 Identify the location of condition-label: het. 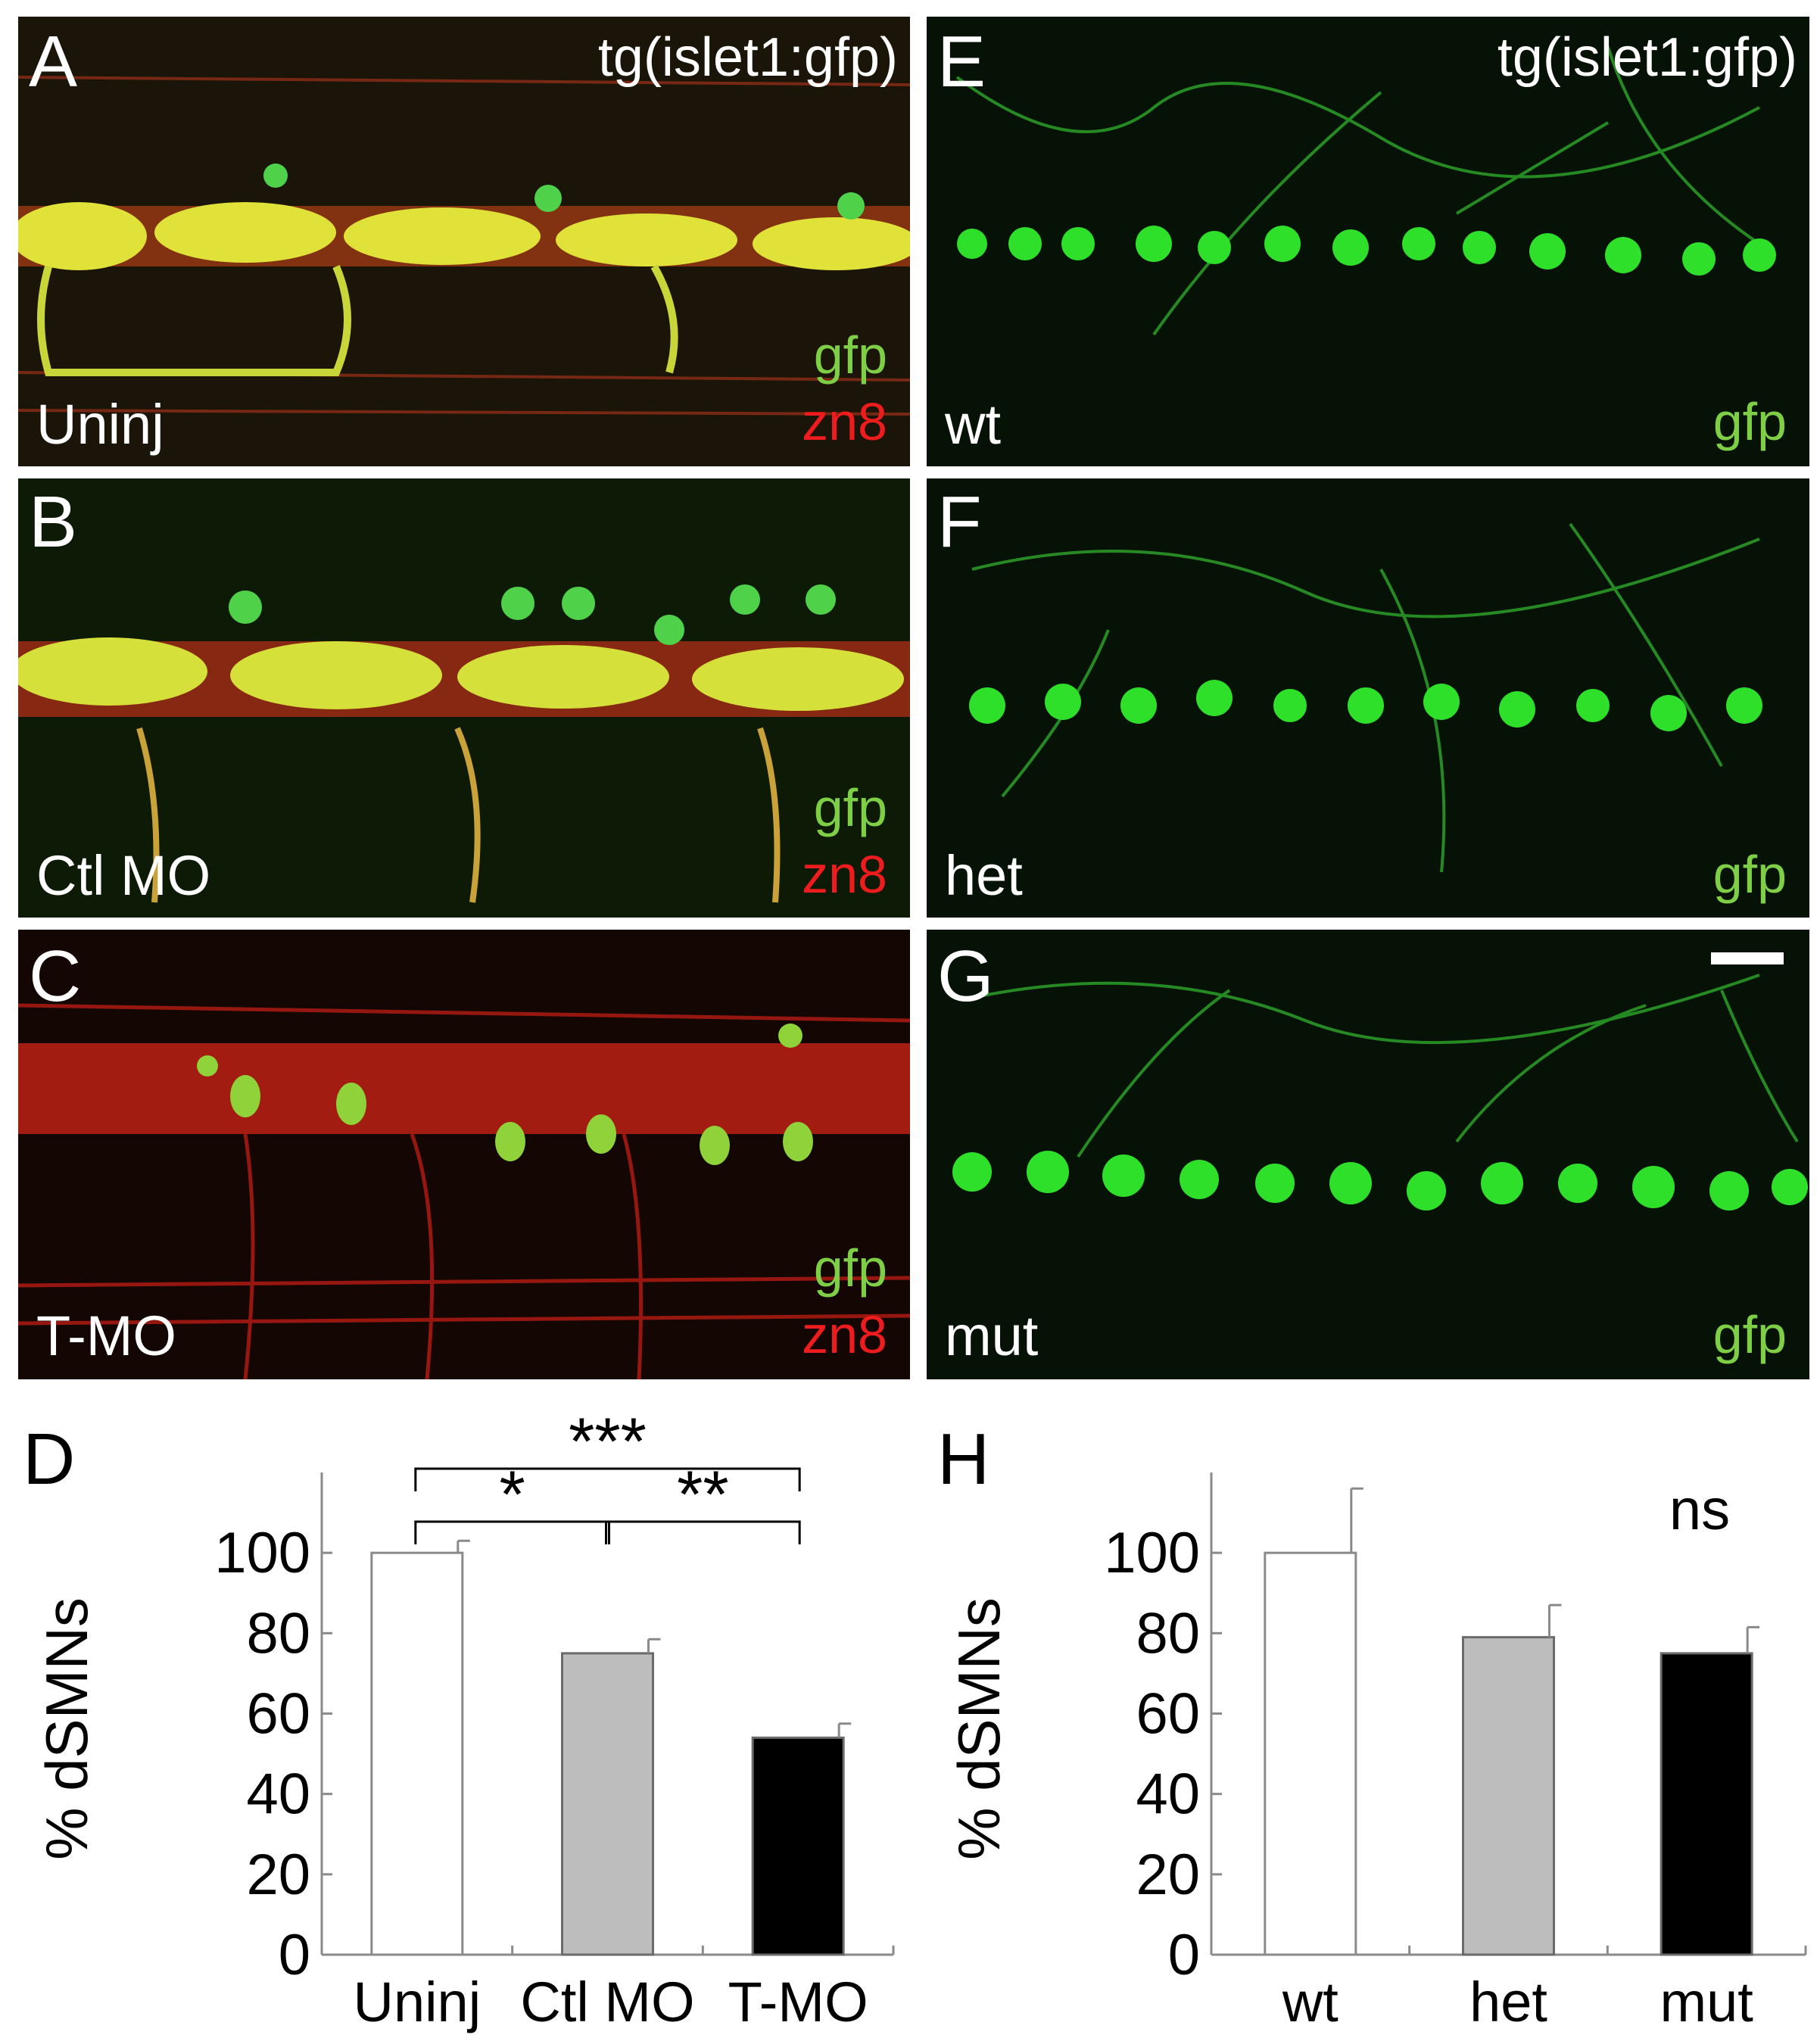
(984, 875).